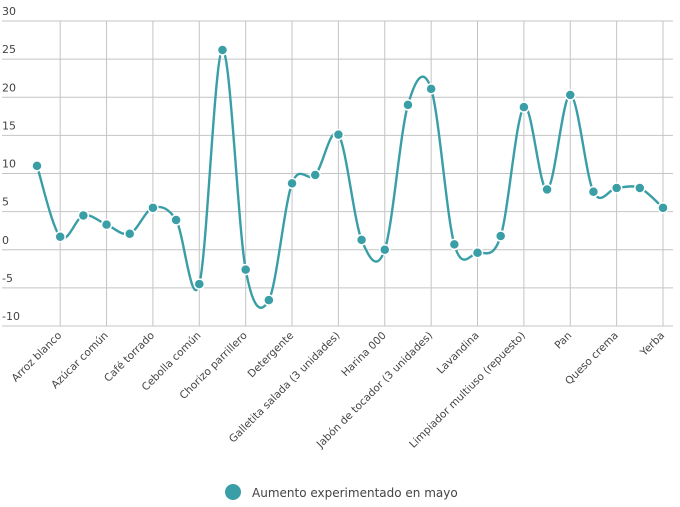  I want to click on legend: Aumento experimentado en mayo, so click(341, 492).